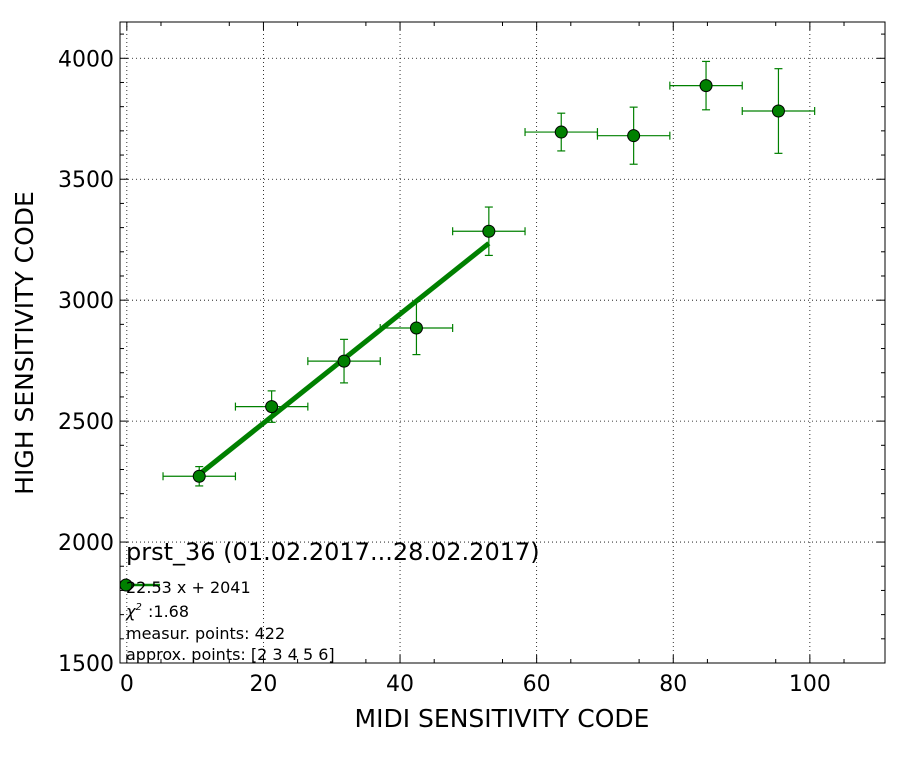 The image size is (912, 762). I want to click on y-tick-label: 1500, so click(86, 664).